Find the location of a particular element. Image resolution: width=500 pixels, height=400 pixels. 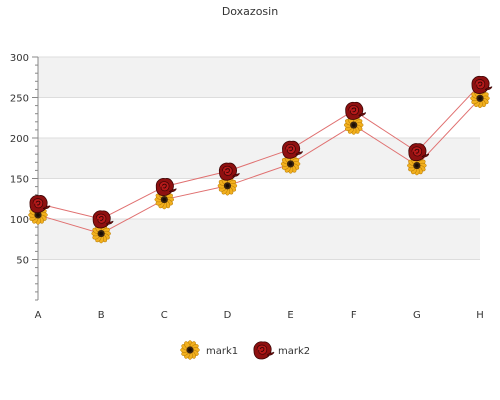

legend: mark1 mark2 is located at coordinates (245, 350).